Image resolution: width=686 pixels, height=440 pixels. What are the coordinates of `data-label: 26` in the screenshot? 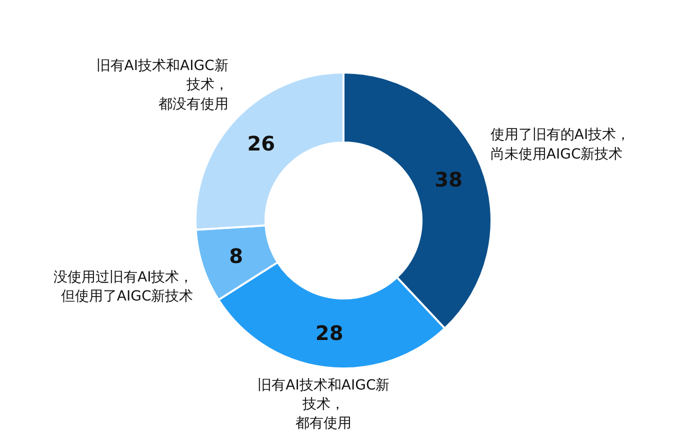 It's located at (261, 144).